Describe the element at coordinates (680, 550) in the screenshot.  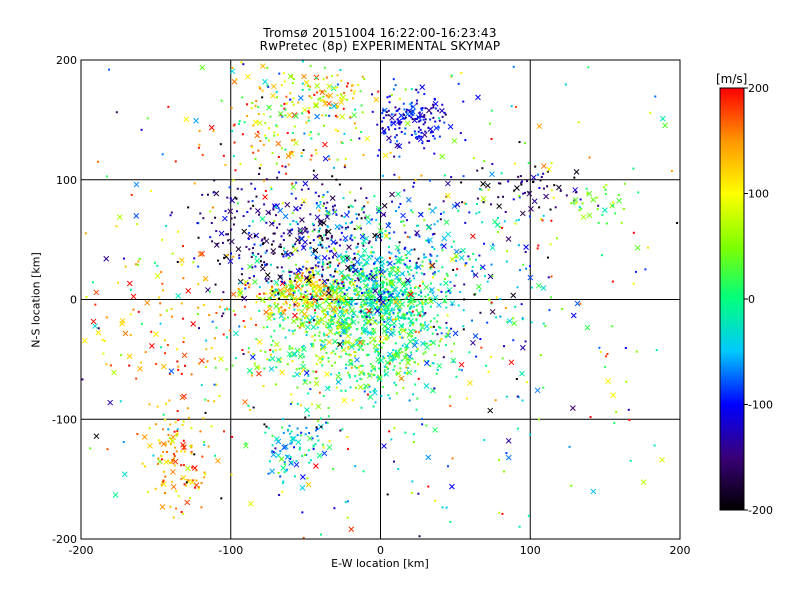
I see `x-tick-label: 200` at that location.